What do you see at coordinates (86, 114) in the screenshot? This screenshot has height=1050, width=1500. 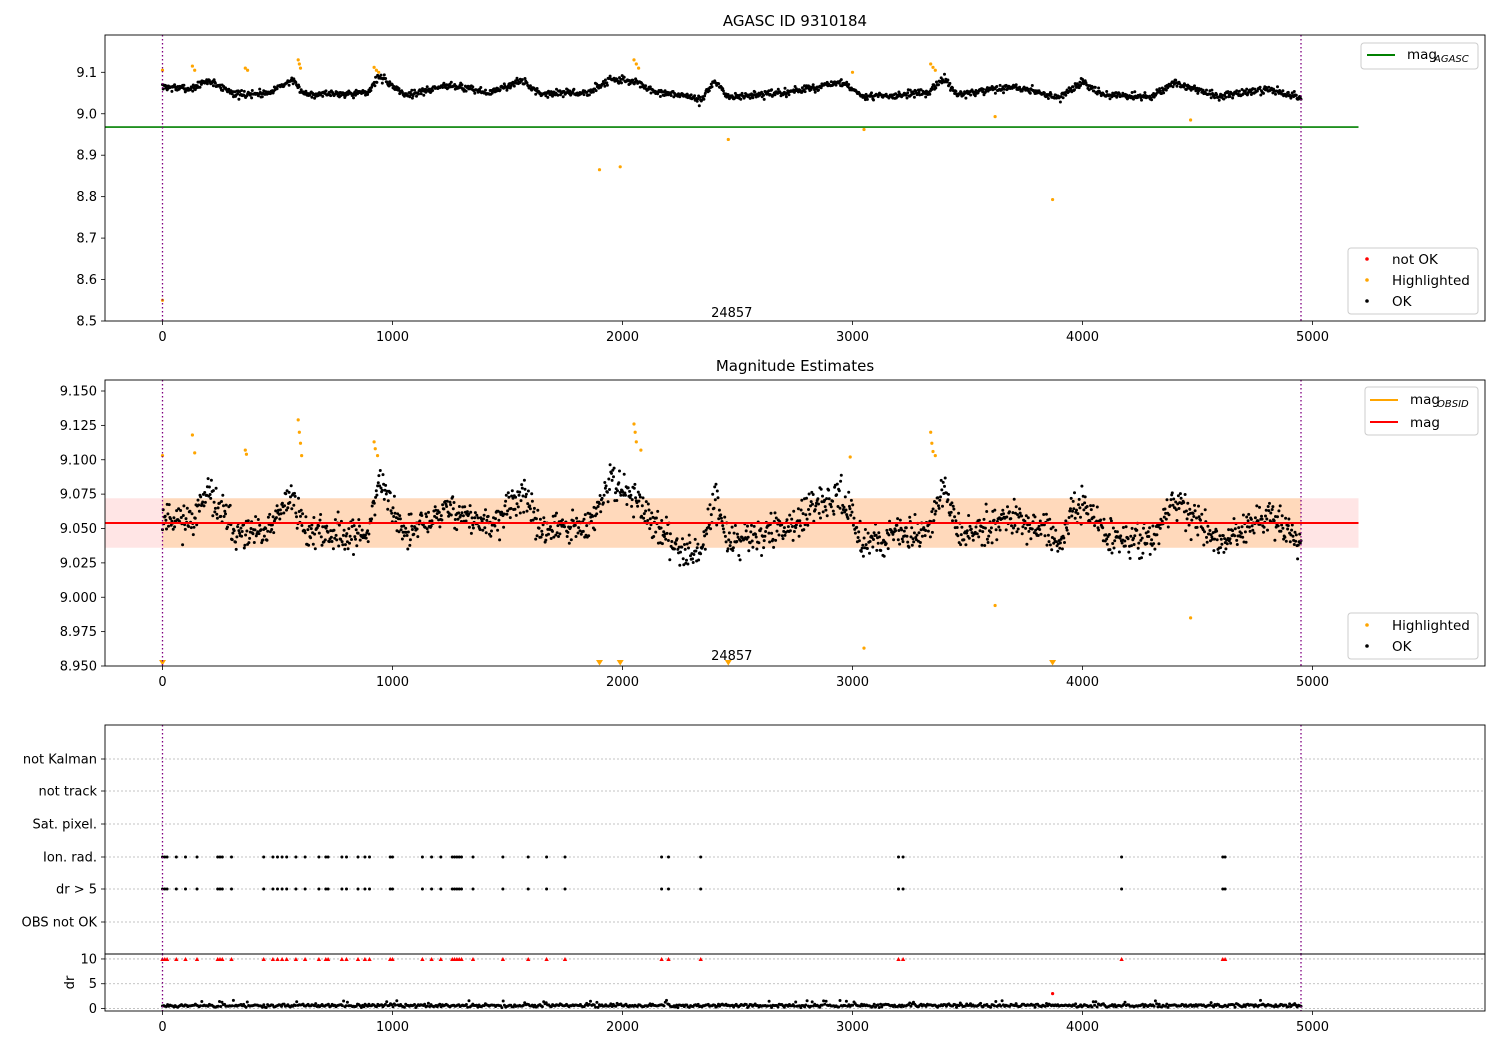 I see `p1-ytick-label-5: 9.0` at bounding box center [86, 114].